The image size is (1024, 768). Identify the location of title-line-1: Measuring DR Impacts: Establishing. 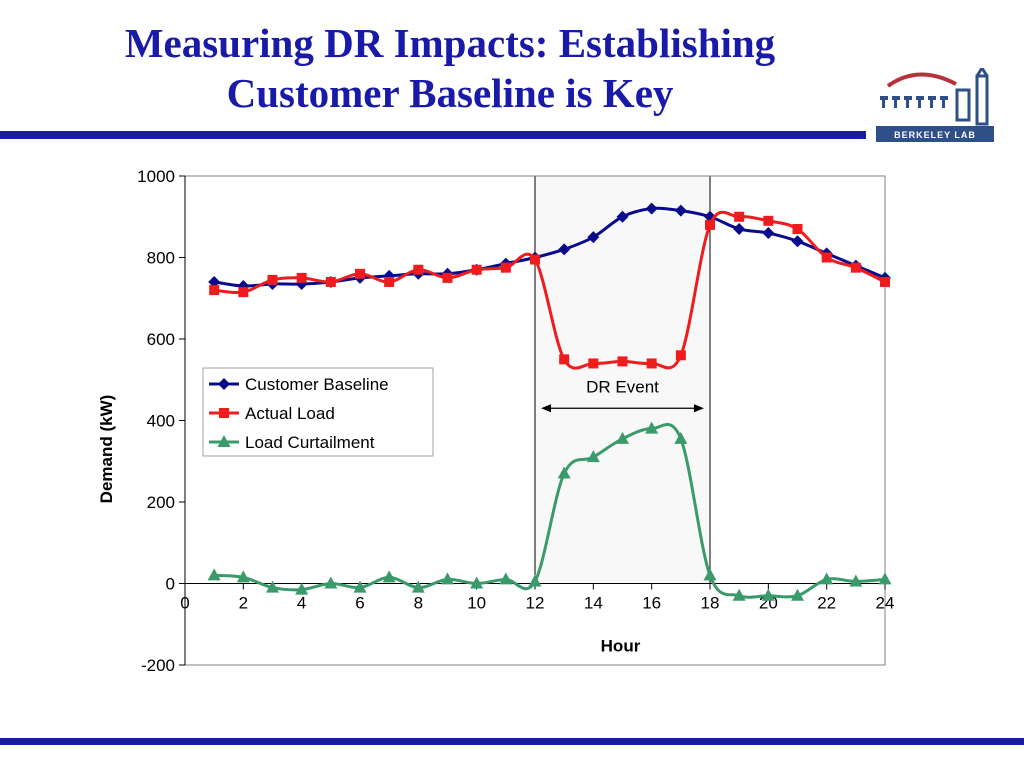
(450, 43).